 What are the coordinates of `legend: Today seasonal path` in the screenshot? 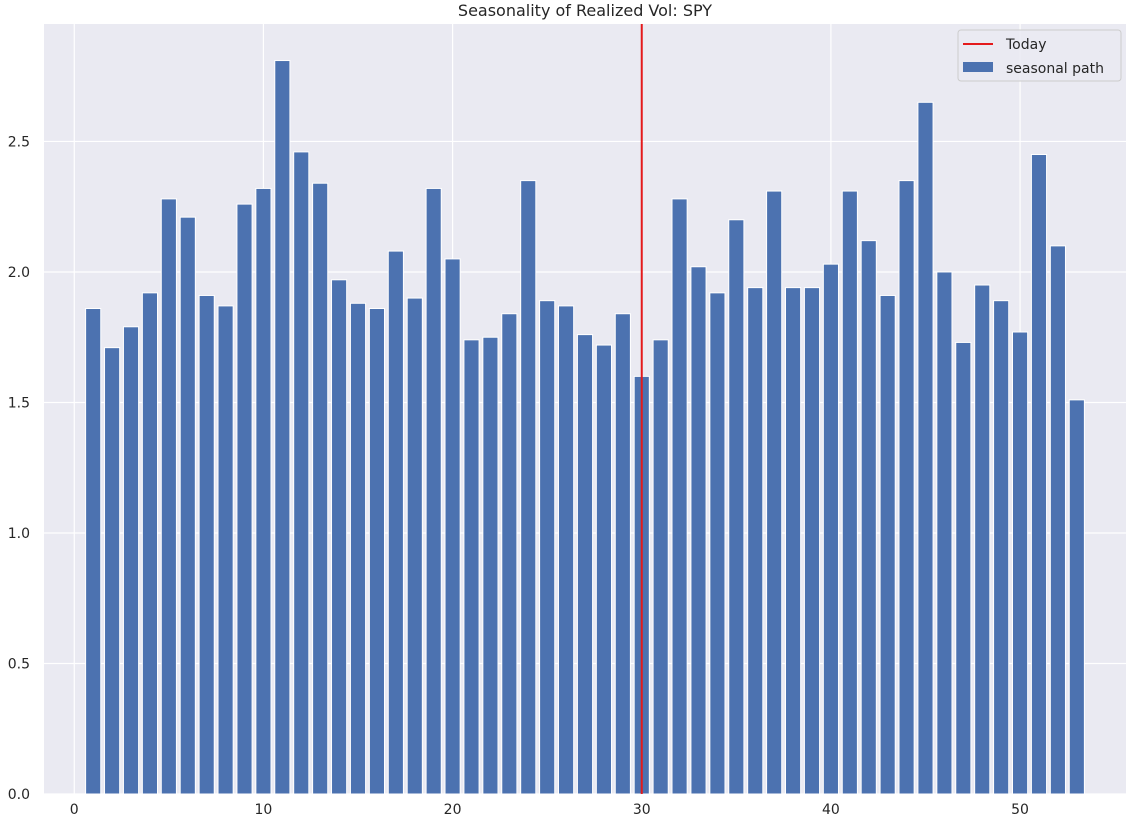 It's located at (1039, 55).